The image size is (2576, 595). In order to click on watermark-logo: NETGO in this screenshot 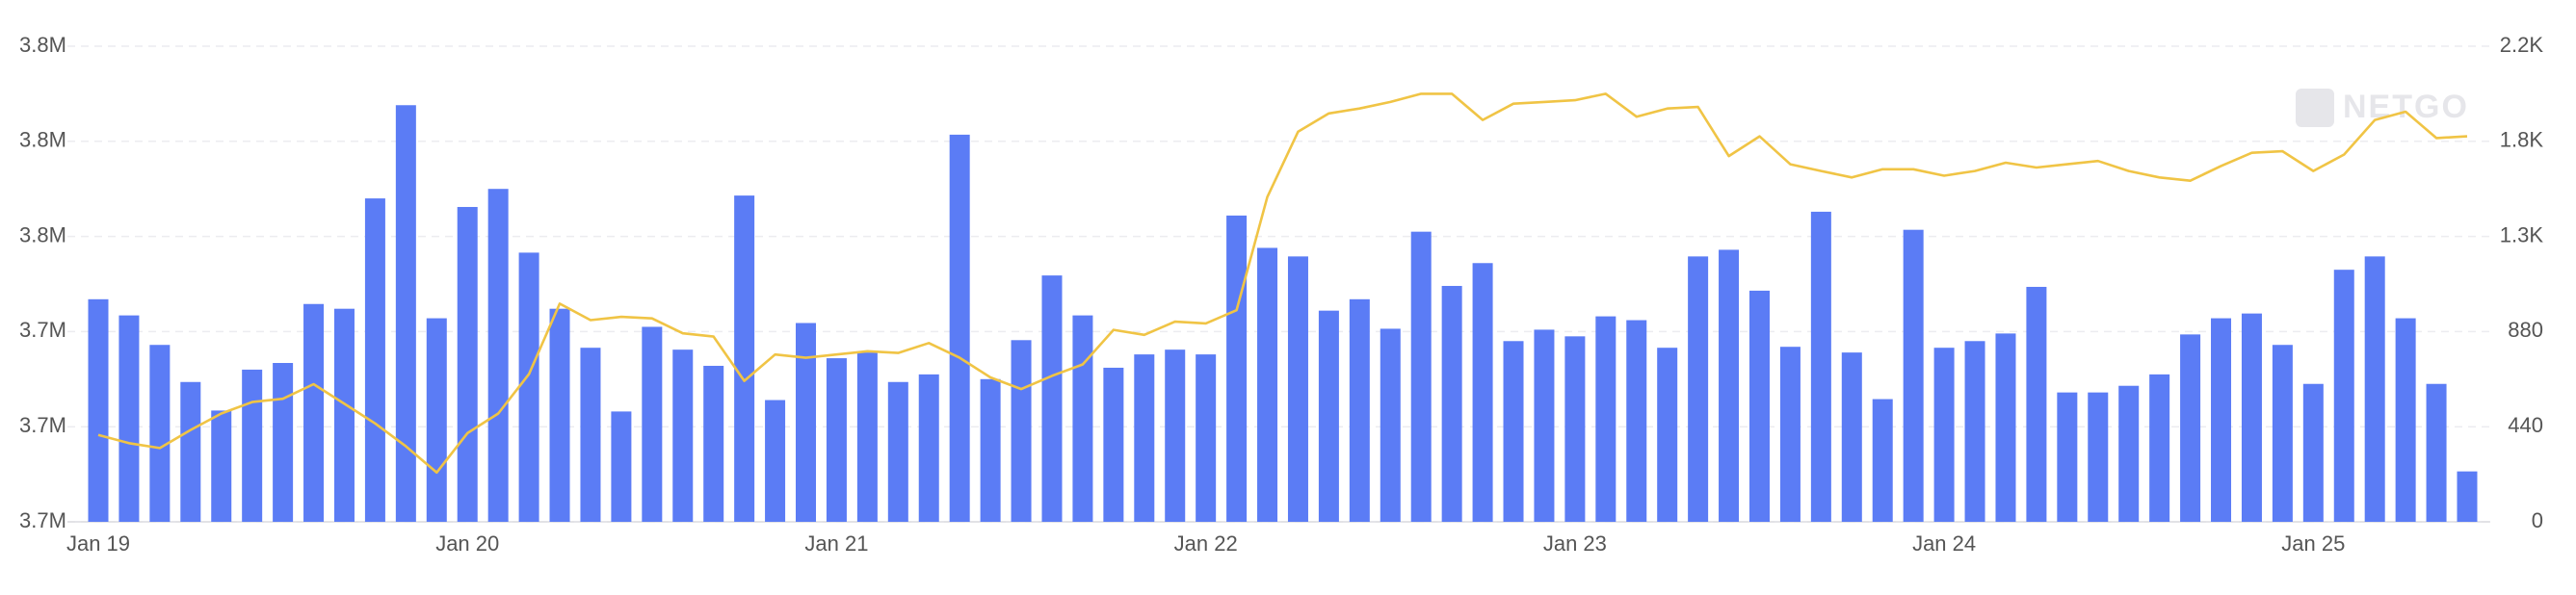, I will do `click(2383, 108)`.